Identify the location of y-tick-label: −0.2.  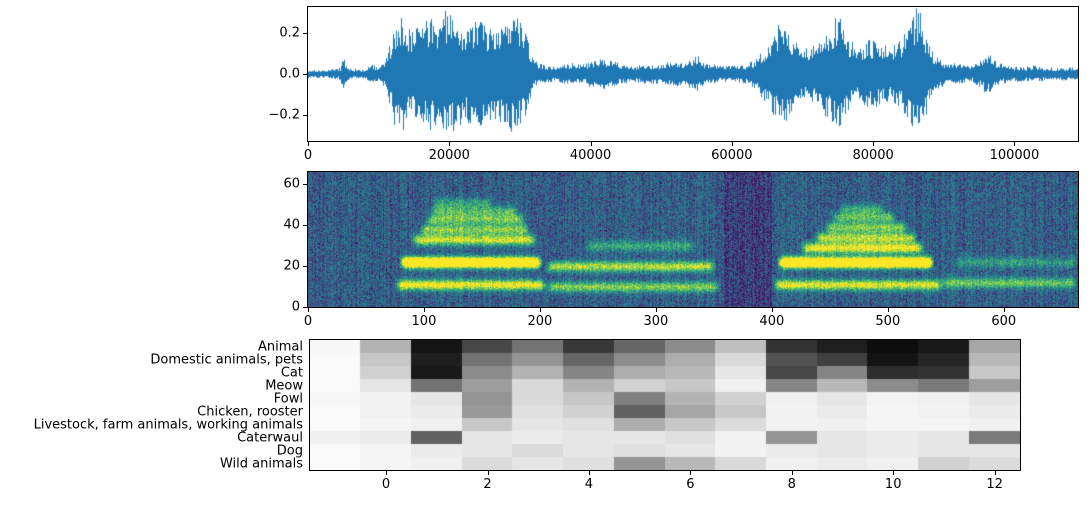
(284, 115).